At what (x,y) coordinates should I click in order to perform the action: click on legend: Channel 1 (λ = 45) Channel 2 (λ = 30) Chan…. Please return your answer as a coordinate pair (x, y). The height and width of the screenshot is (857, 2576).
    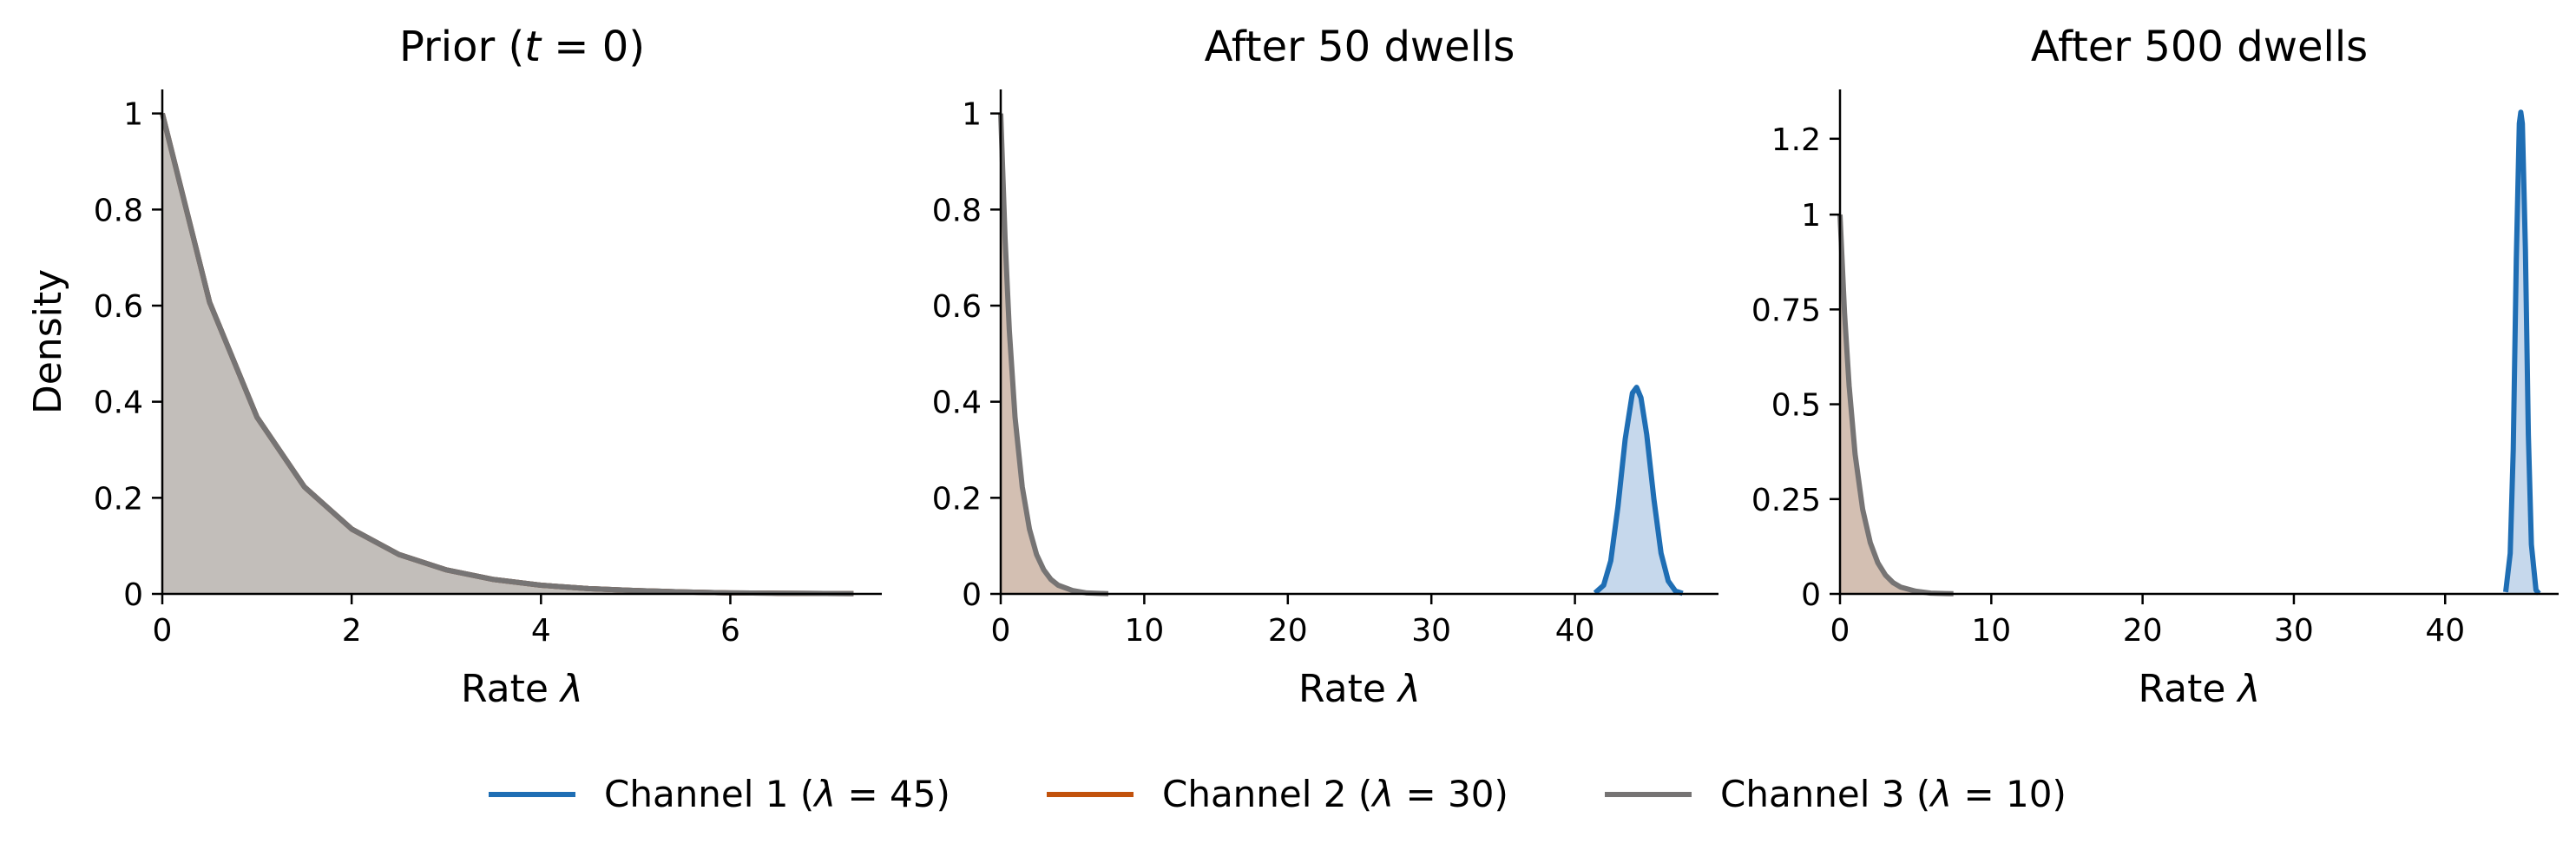
    Looking at the image, I should click on (1278, 794).